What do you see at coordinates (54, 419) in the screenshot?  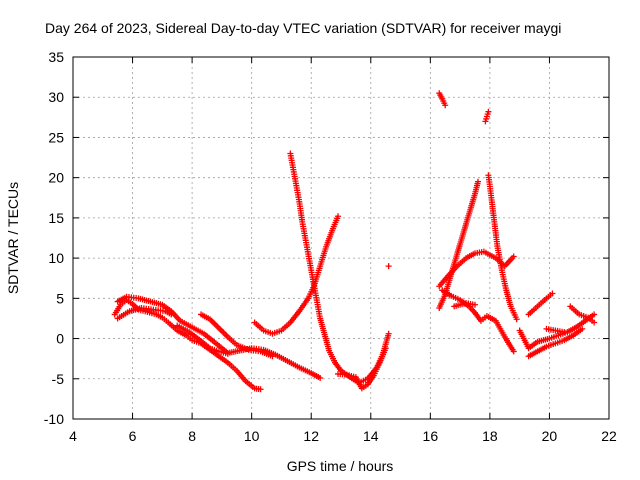 I see `y-tick-label: -10` at bounding box center [54, 419].